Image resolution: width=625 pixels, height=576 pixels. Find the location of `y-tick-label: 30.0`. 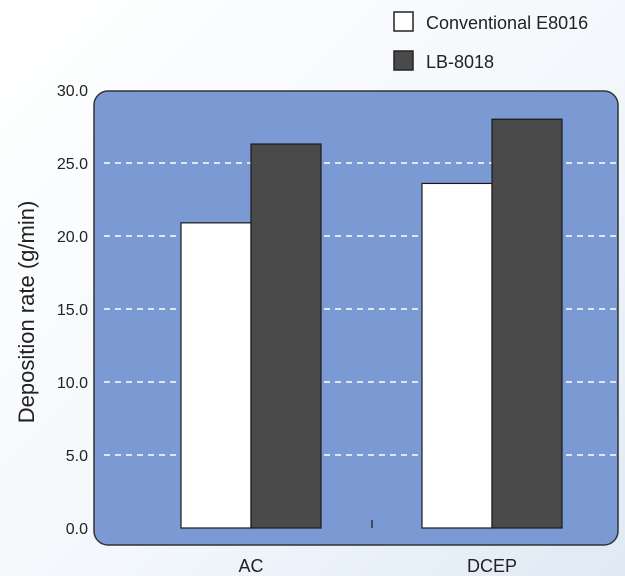

y-tick-label: 30.0 is located at coordinates (72, 91).